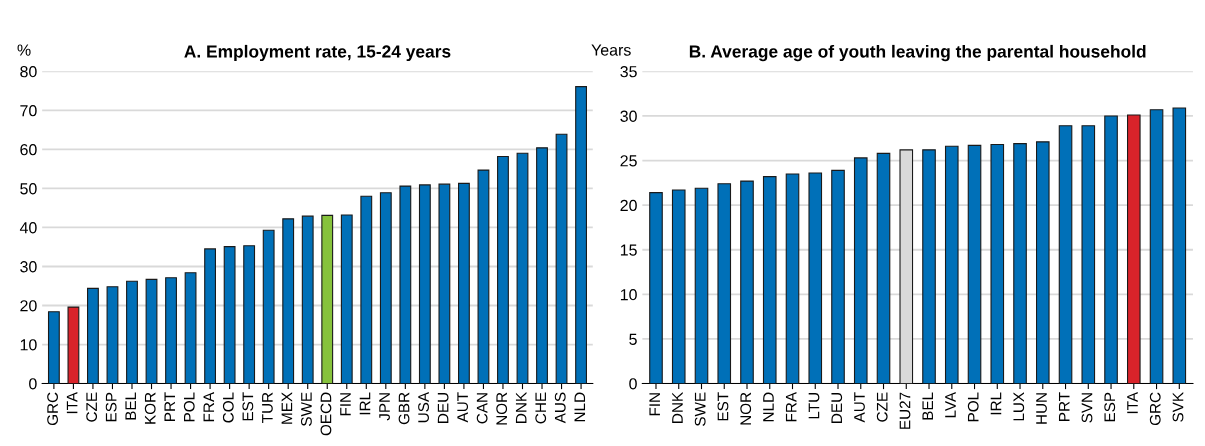 The height and width of the screenshot is (446, 1205). Describe the element at coordinates (927, 406) in the screenshot. I see `x-tick-label: BEL` at that location.